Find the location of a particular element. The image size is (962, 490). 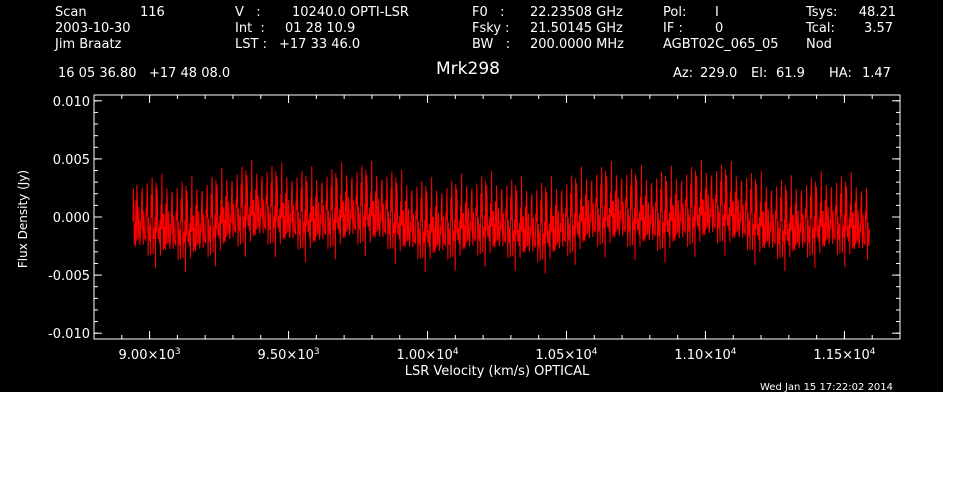

x-tick-label: 1.15×104 is located at coordinates (844, 355).